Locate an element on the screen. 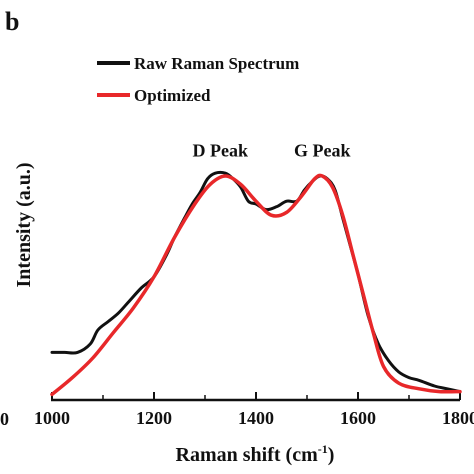 This screenshot has width=474, height=474. panel-label: b is located at coordinates (12, 21).